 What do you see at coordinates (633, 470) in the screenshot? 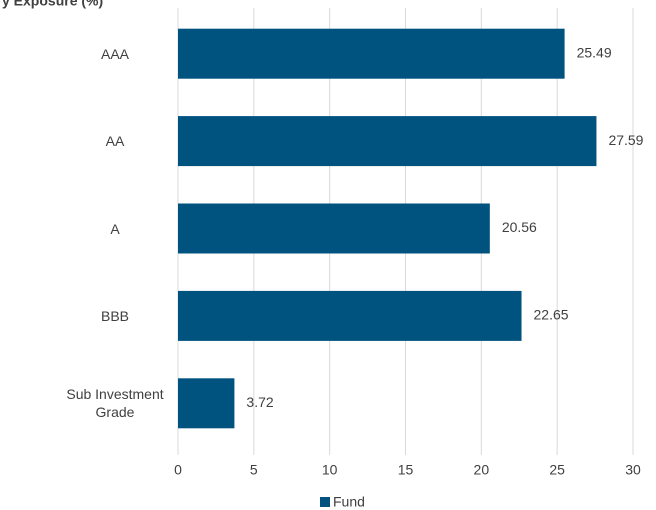
I see `x-tick-label: 30` at bounding box center [633, 470].